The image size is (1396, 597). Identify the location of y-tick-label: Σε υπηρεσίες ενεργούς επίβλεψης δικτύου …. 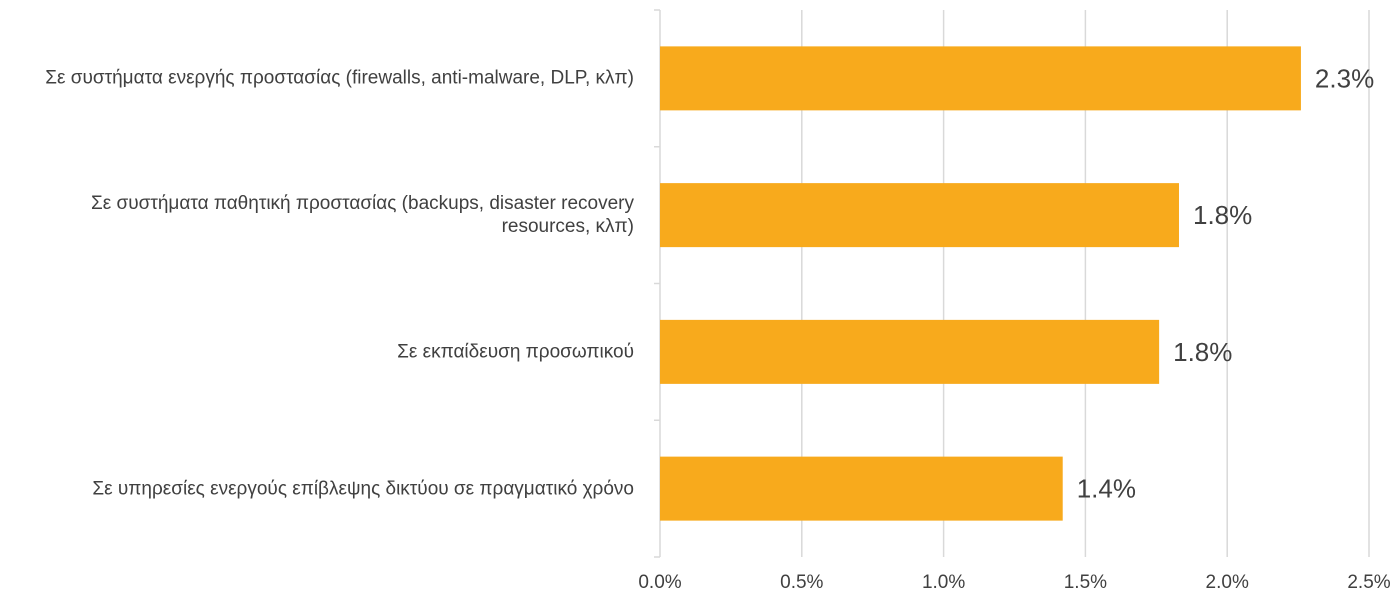
(363, 489).